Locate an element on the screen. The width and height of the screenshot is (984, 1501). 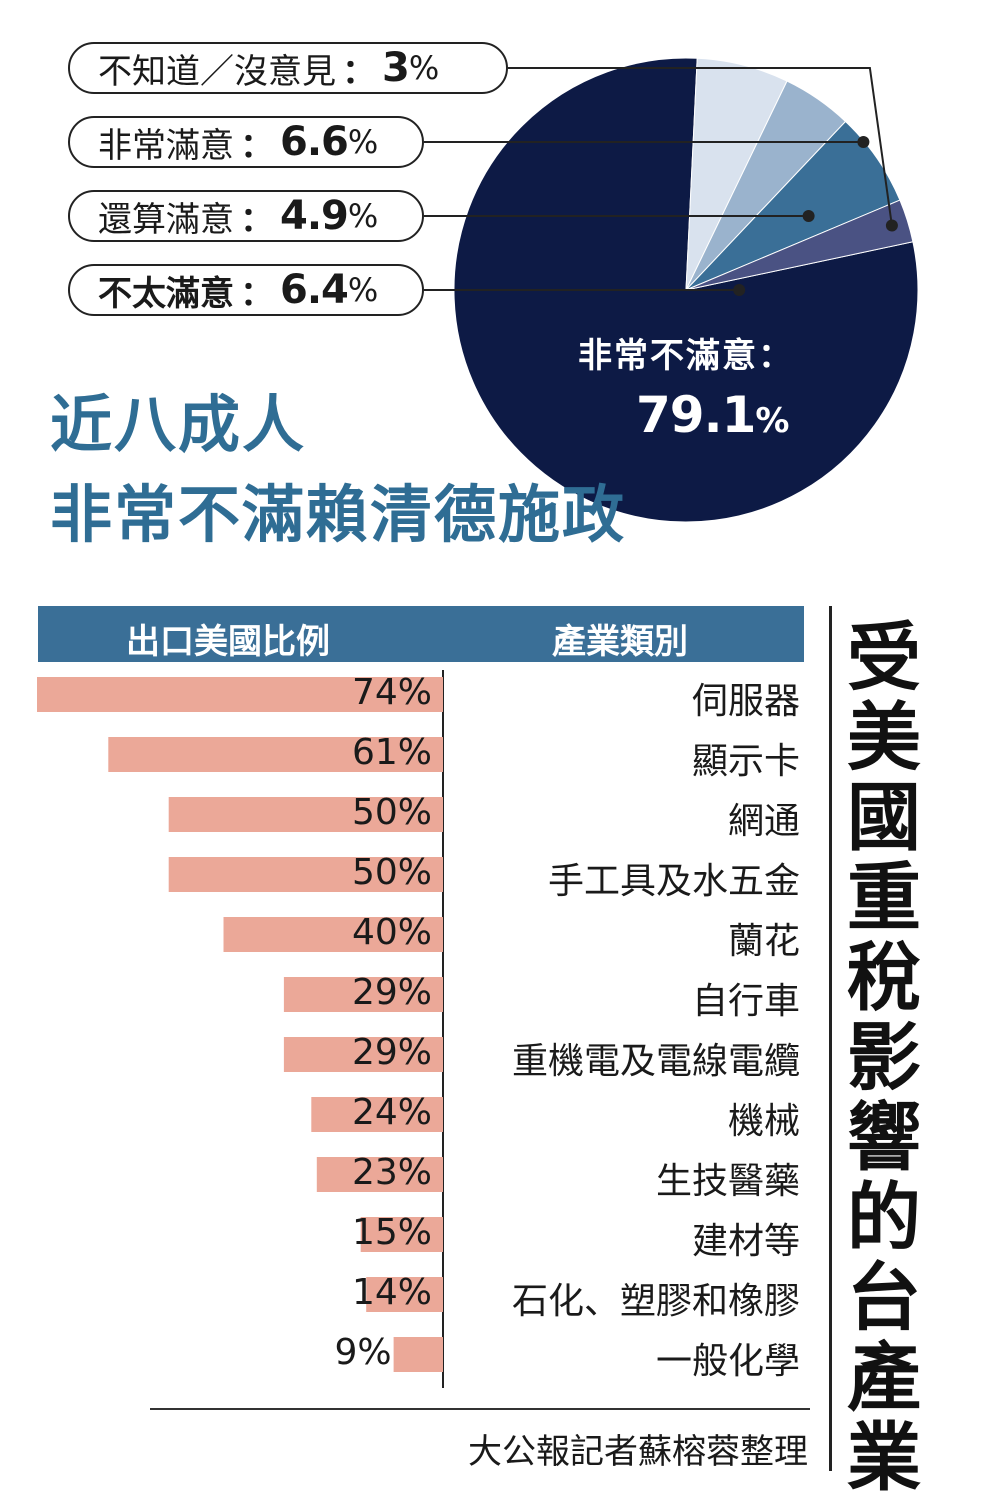
bar-value-label: 74% is located at coordinates (391, 692).